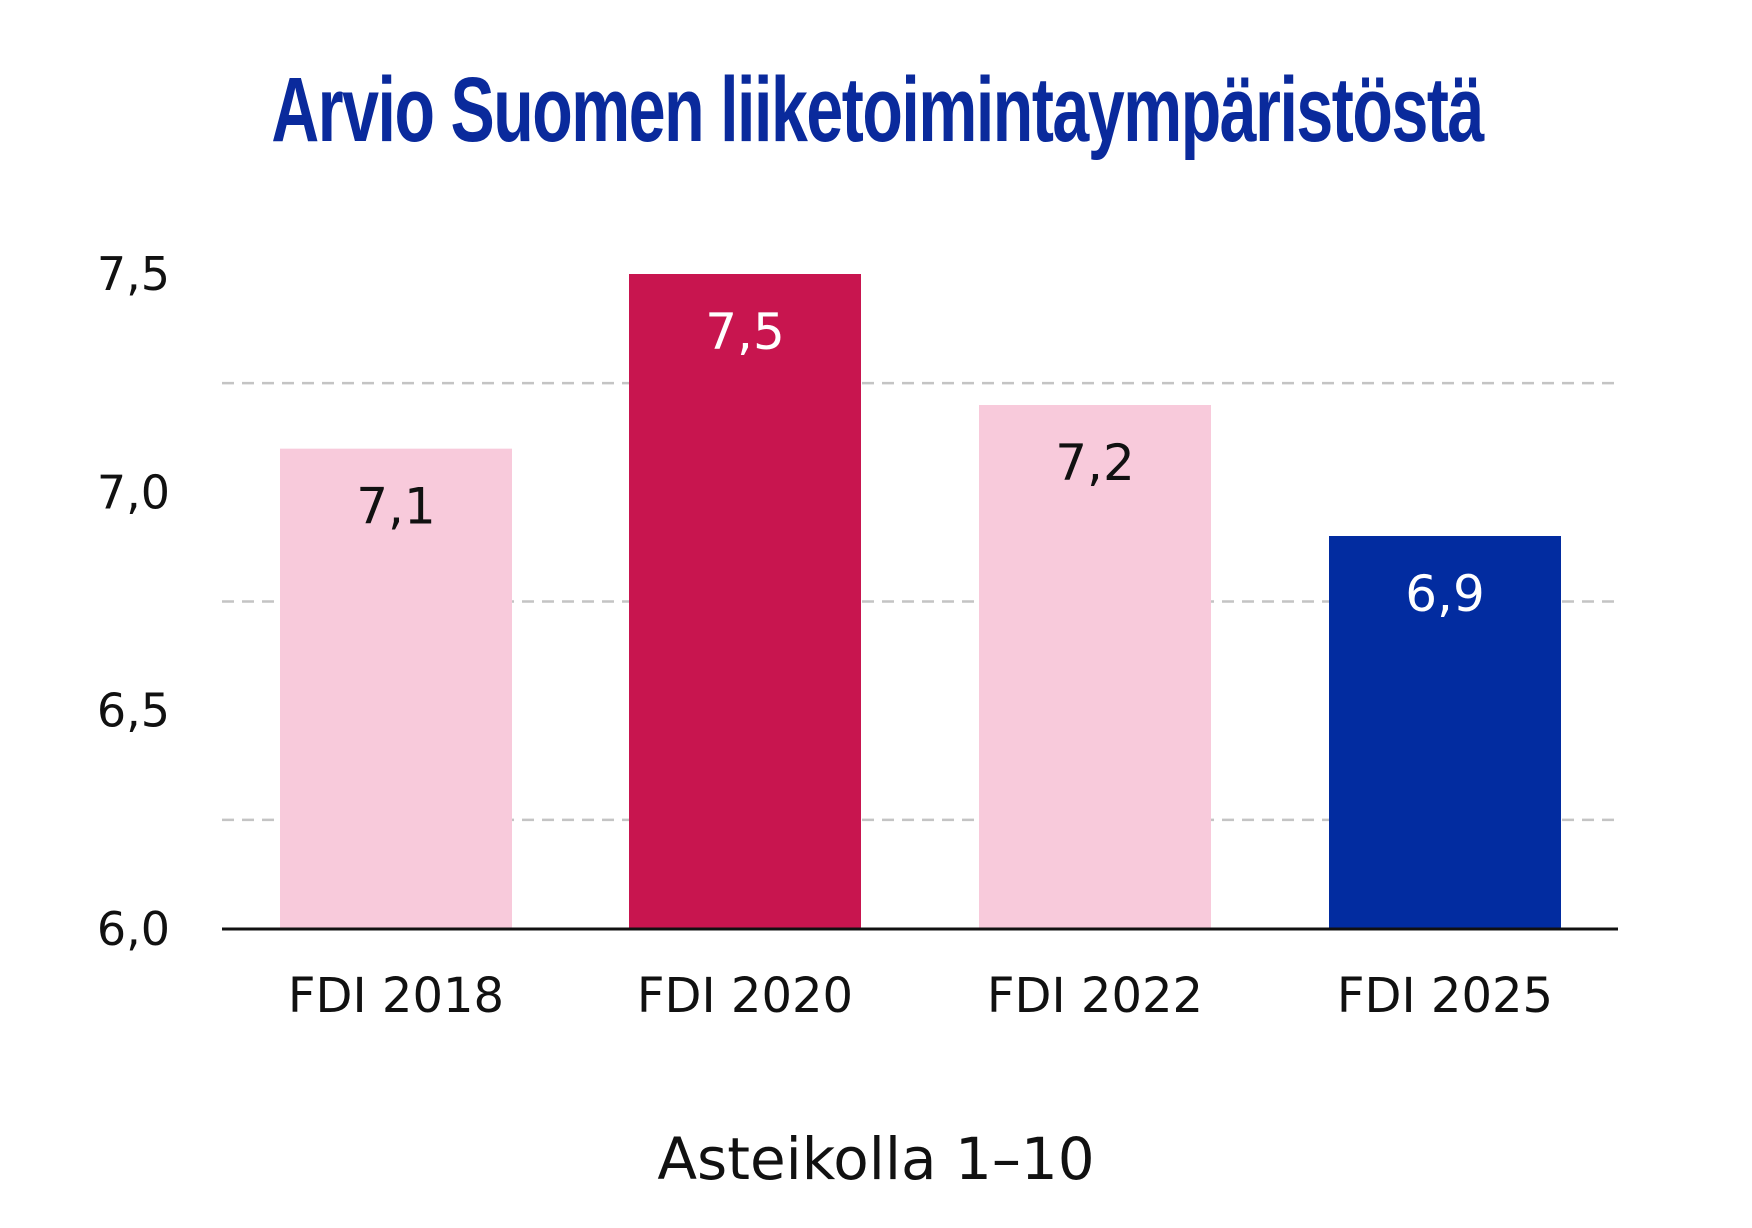  Describe the element at coordinates (745, 996) in the screenshot. I see `x-tick-label: FDI 2020` at that location.